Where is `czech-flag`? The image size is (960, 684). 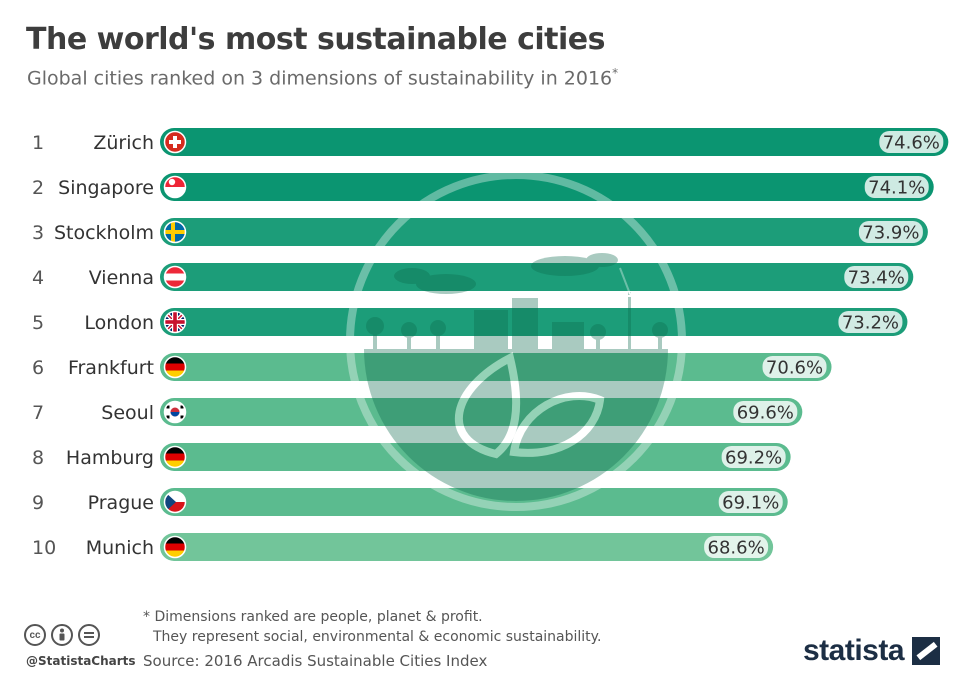
czech-flag is located at coordinates (175, 502).